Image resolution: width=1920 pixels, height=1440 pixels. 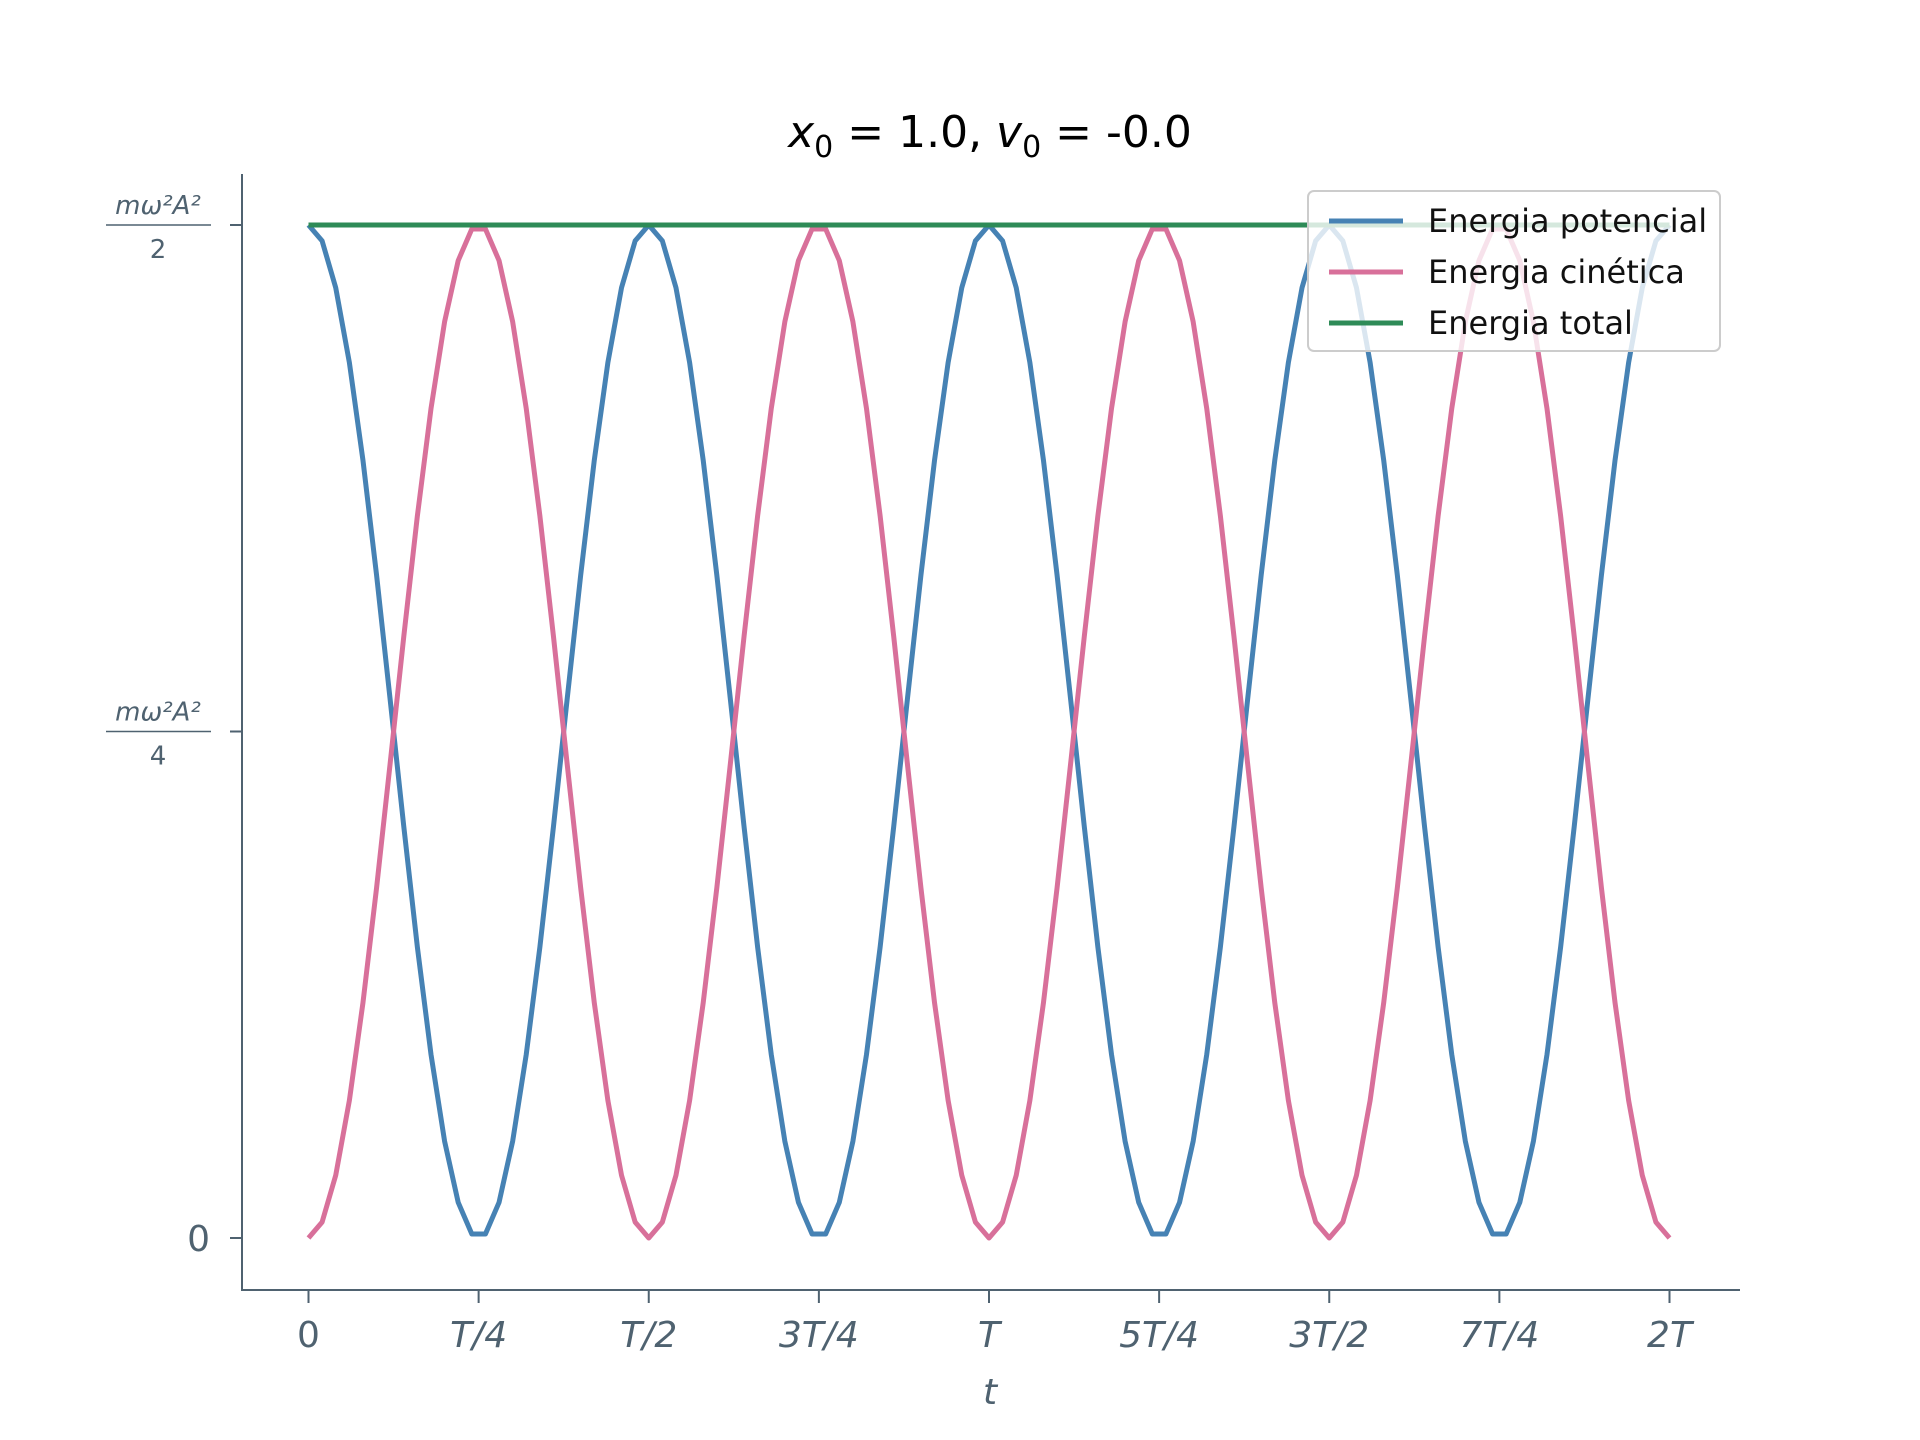 I want to click on legend-box, so click(x=1514, y=271).